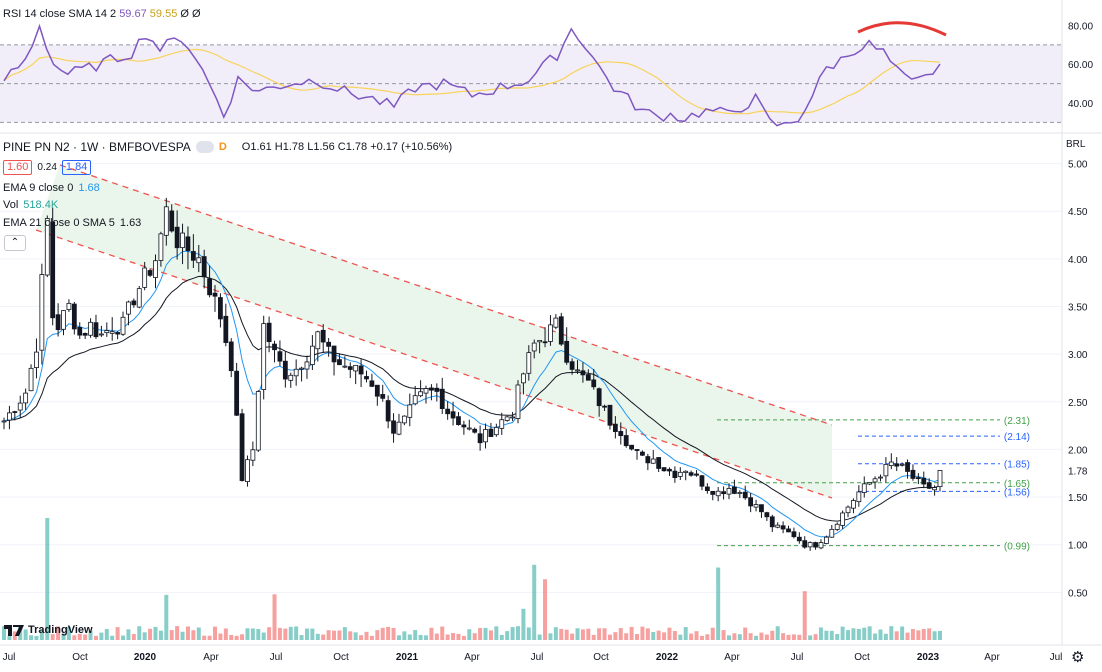 Image resolution: width=1102 pixels, height=672 pixels. What do you see at coordinates (341, 657) in the screenshot?
I see `time-tick-label: Oct` at bounding box center [341, 657].